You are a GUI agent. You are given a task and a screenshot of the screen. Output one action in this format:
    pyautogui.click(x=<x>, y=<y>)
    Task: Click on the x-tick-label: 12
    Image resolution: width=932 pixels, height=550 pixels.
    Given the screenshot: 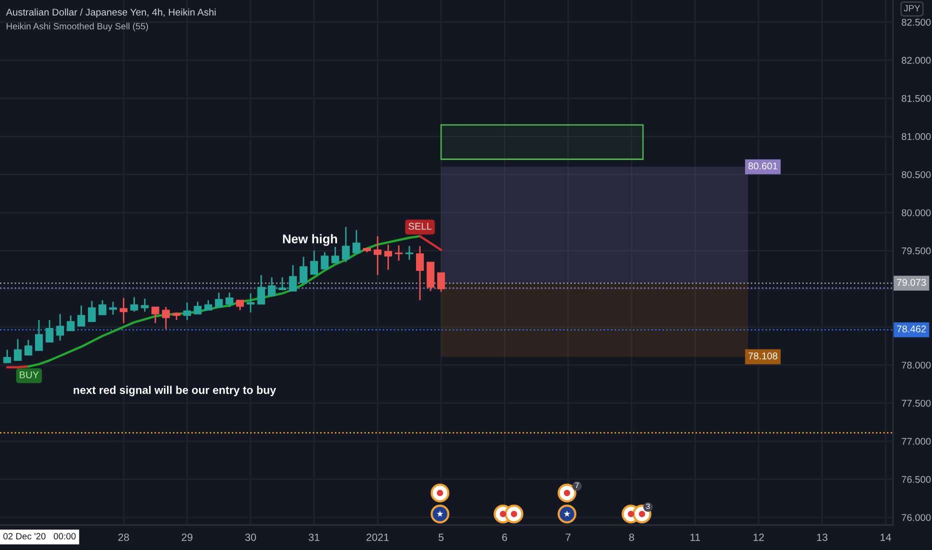 What is the action you would take?
    pyautogui.click(x=759, y=537)
    